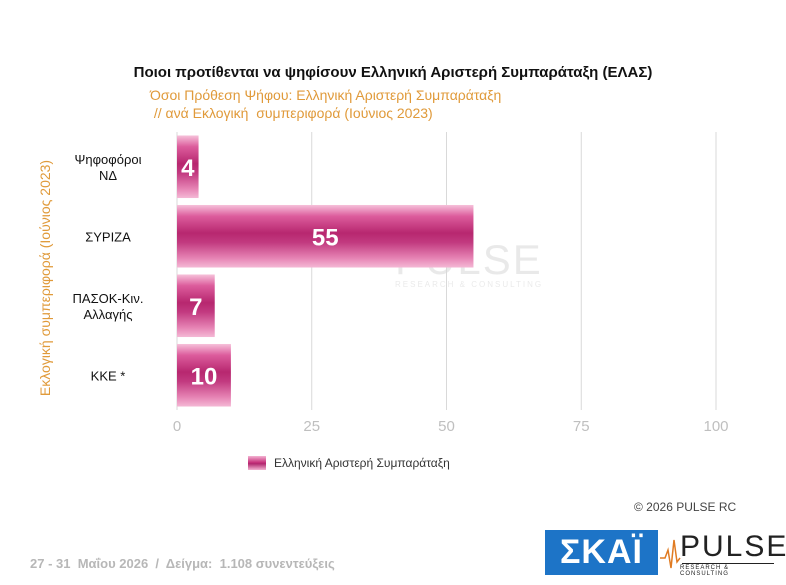  What do you see at coordinates (108, 306) in the screenshot?
I see `category-label: ΠΑΣΟΚ-Κιν. Αλλαγής` at bounding box center [108, 306].